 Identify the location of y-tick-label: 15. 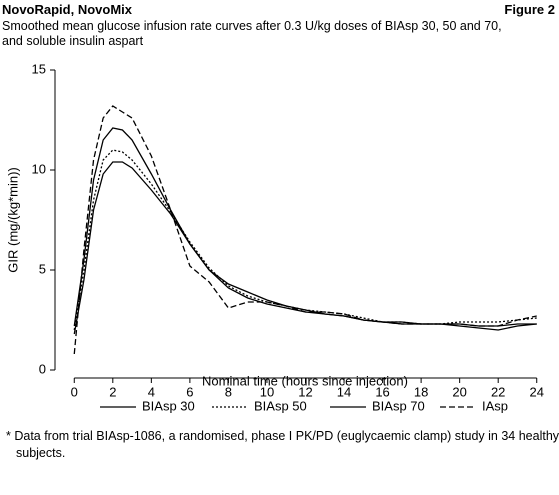
(39, 68).